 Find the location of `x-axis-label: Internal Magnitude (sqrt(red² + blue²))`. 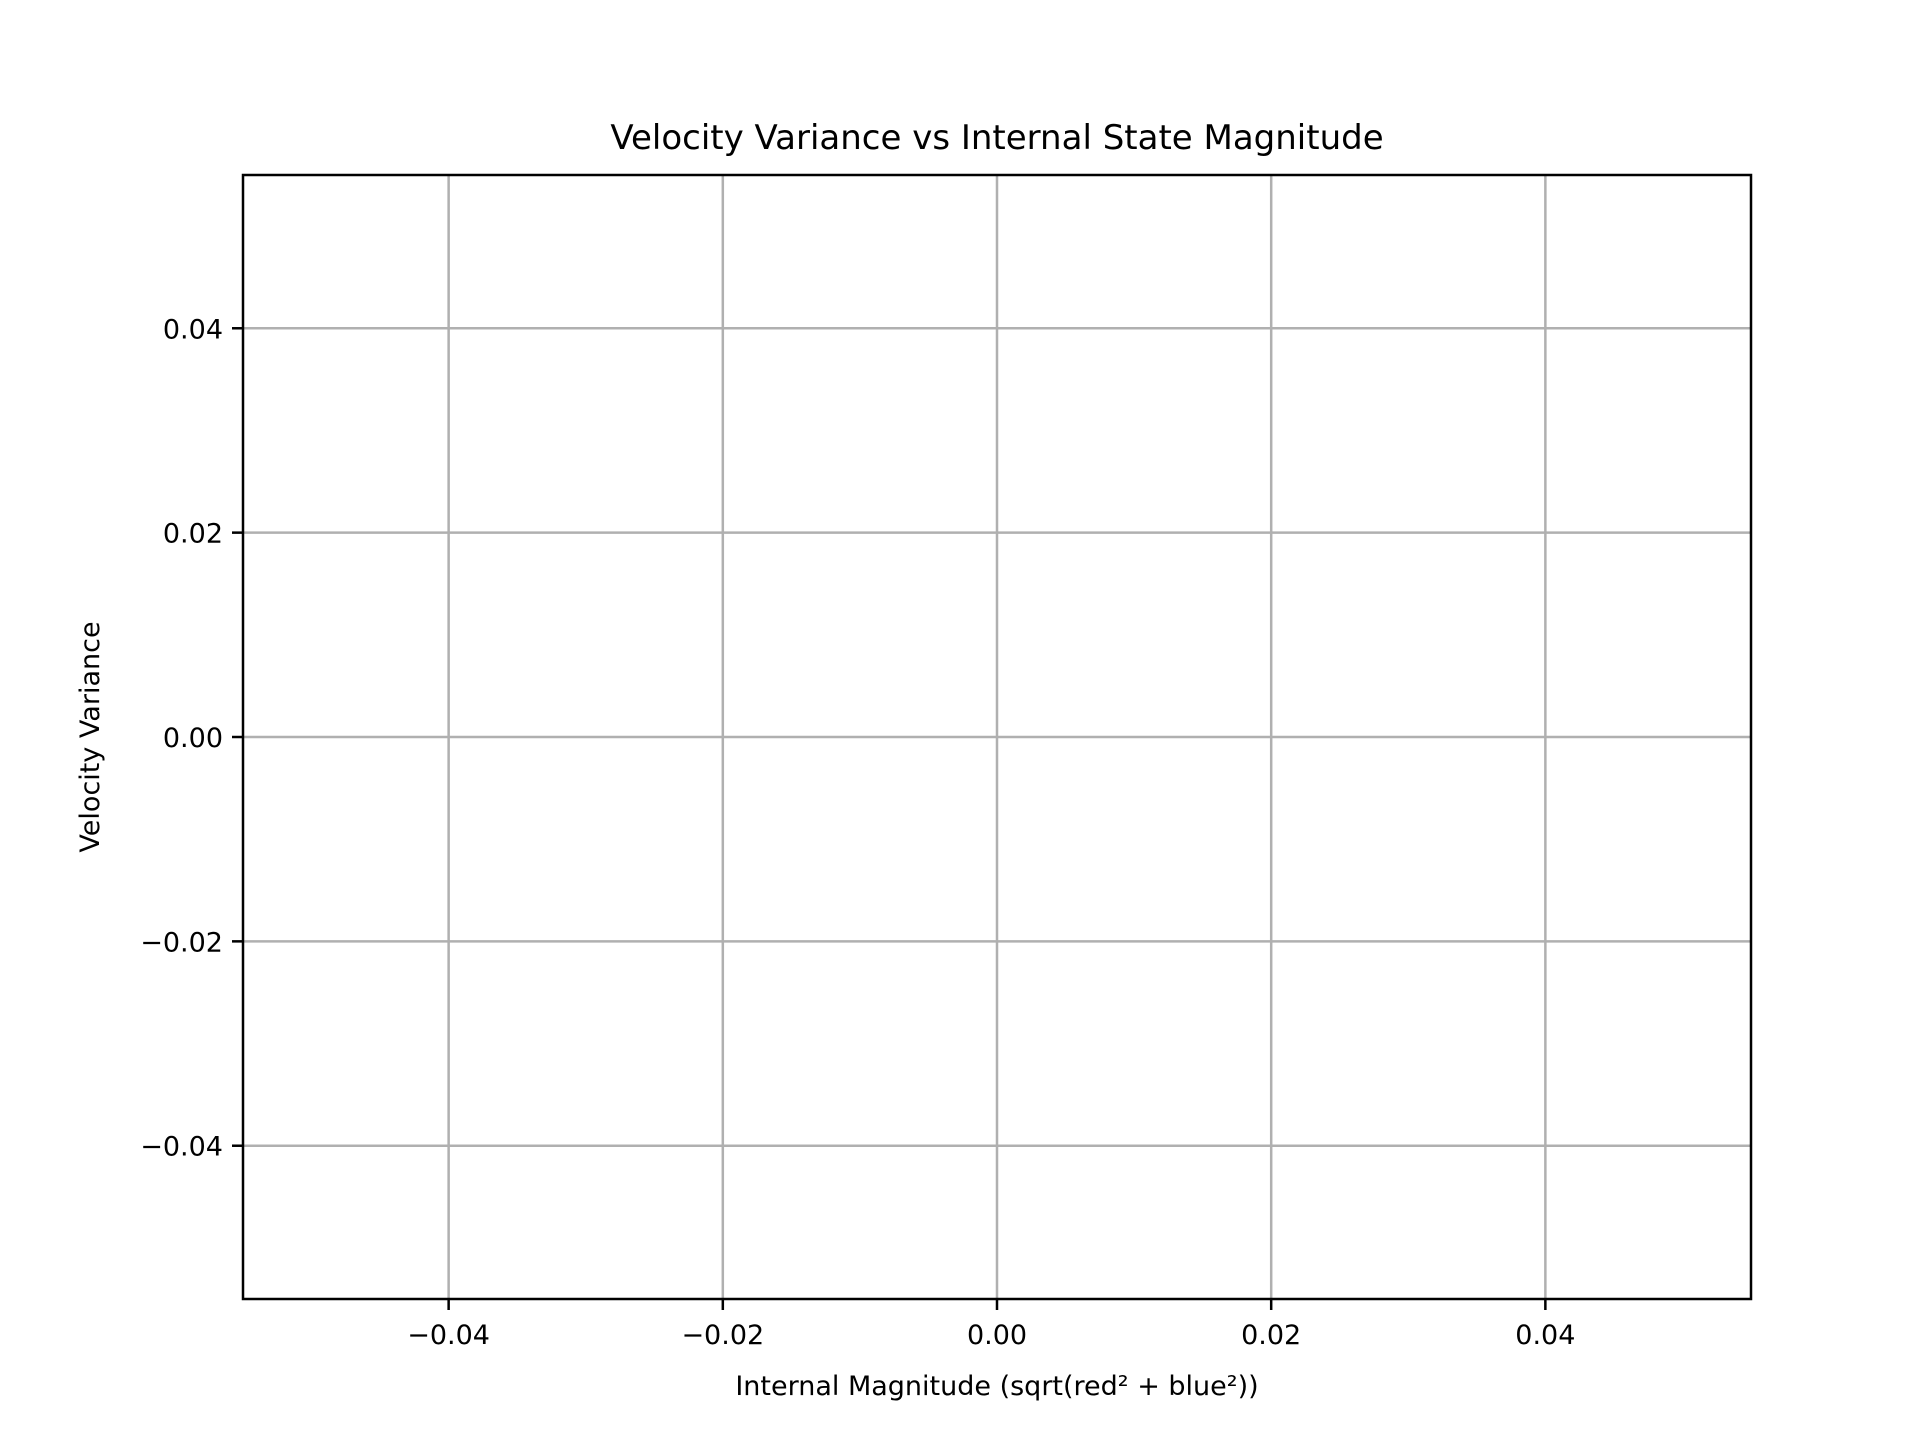

x-axis-label: Internal Magnitude (sqrt(red² + blue²)) is located at coordinates (996, 1386).